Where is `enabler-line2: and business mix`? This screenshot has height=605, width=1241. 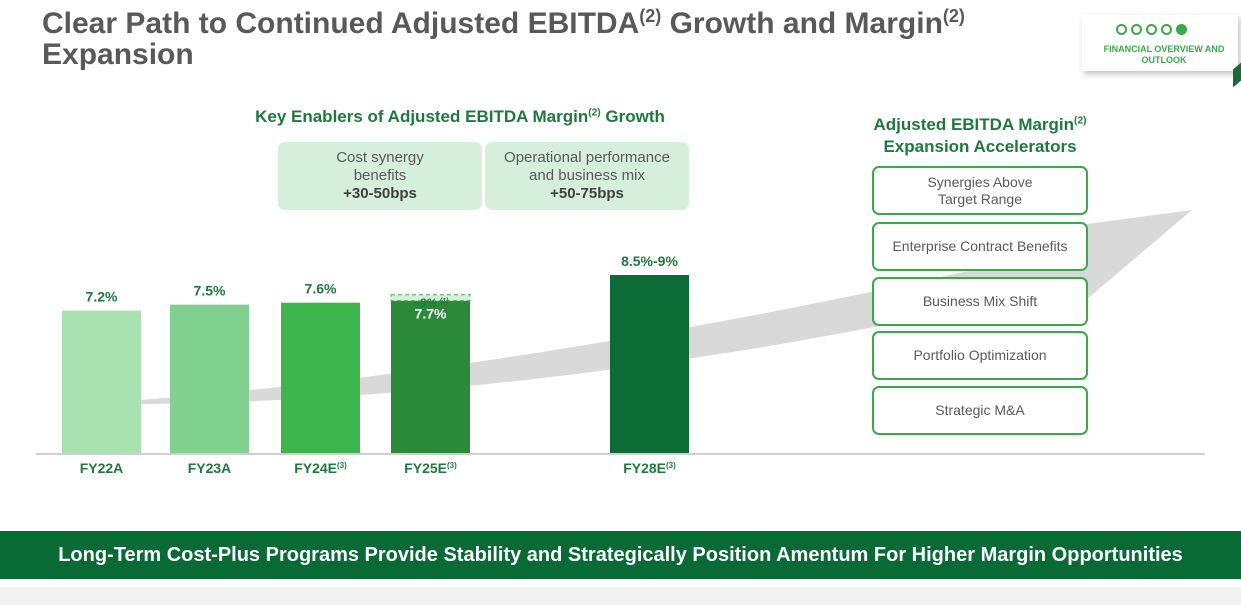 enabler-line2: and business mix is located at coordinates (587, 175).